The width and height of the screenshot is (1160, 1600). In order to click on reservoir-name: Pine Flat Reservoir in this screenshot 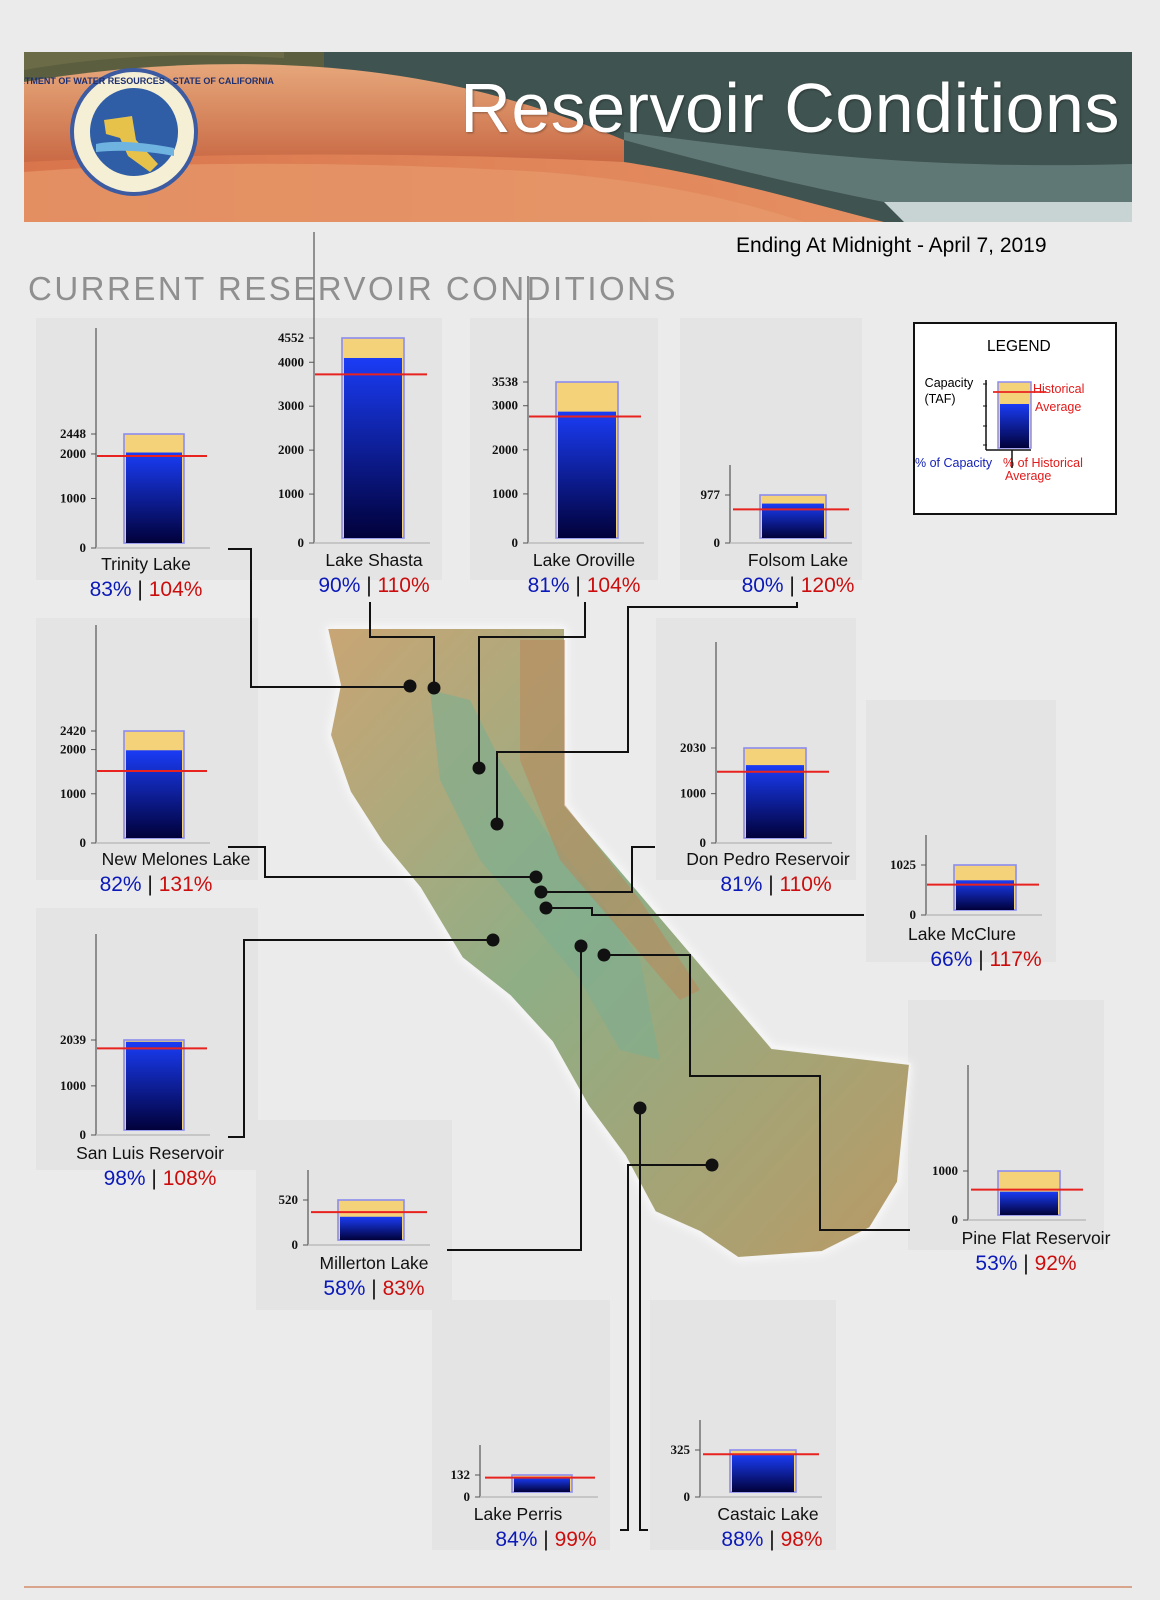, I will do `click(1036, 1238)`.